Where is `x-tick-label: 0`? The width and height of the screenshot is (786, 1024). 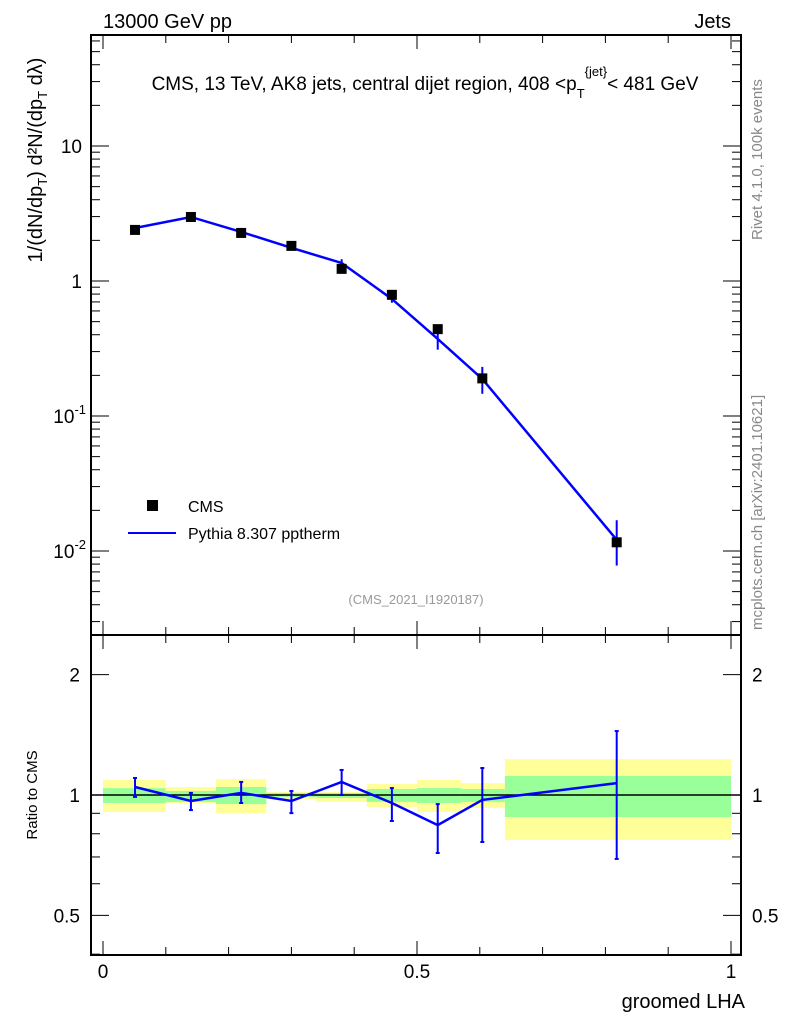
x-tick-label: 0 is located at coordinates (103, 972).